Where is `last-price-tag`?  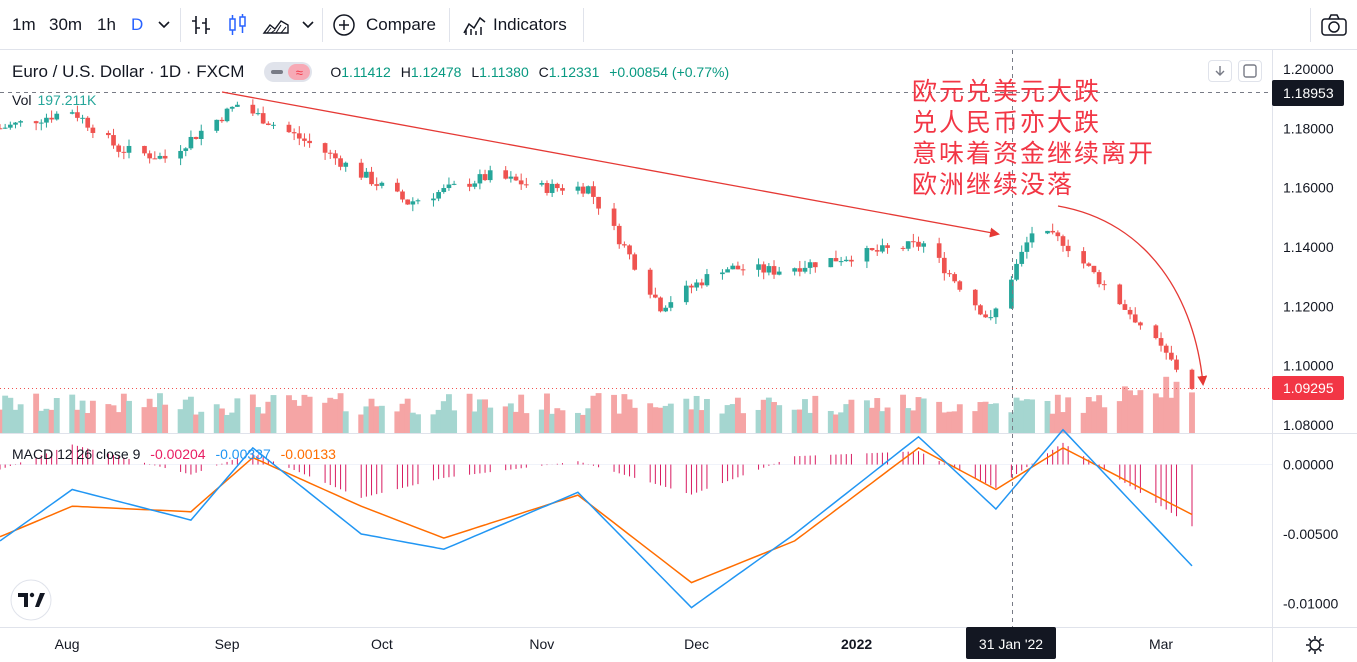
last-price-tag is located at coordinates (1308, 388).